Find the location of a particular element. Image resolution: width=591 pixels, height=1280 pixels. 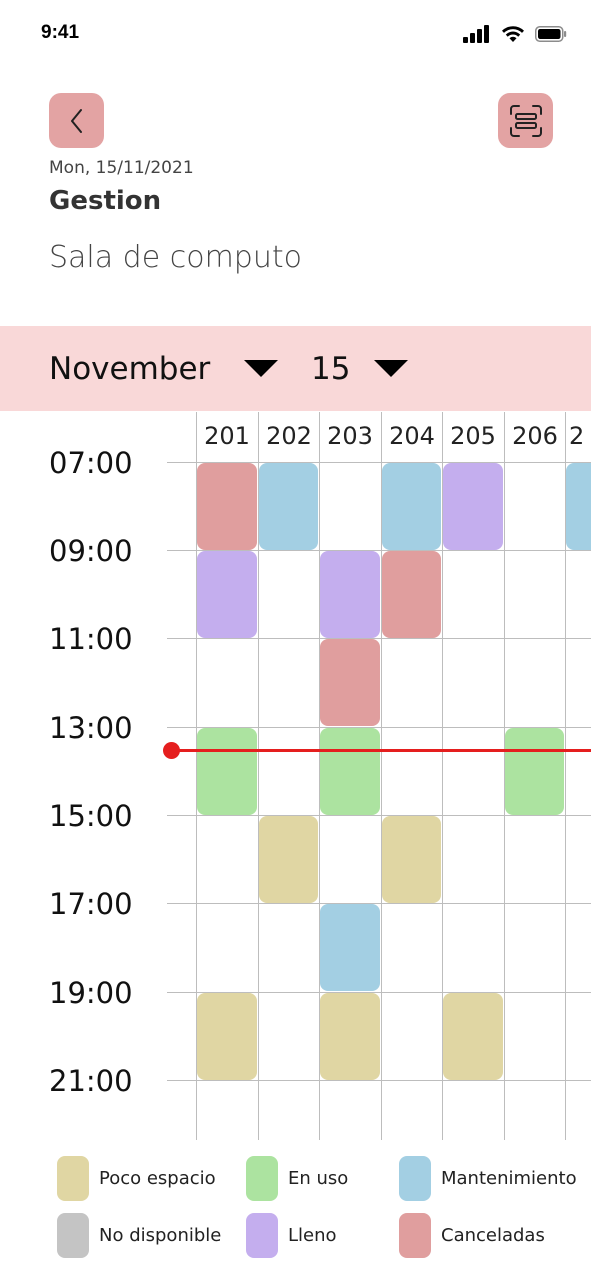

status-bar: 9:41 is located at coordinates (295, 35).